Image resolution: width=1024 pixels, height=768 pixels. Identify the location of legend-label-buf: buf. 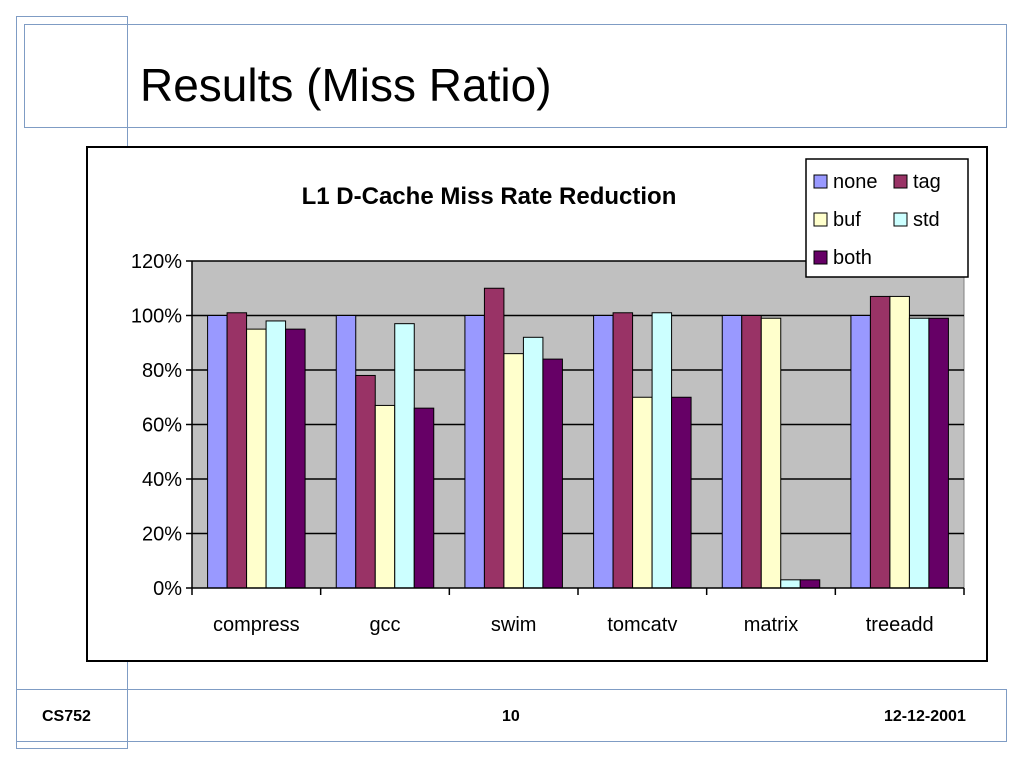
(847, 220).